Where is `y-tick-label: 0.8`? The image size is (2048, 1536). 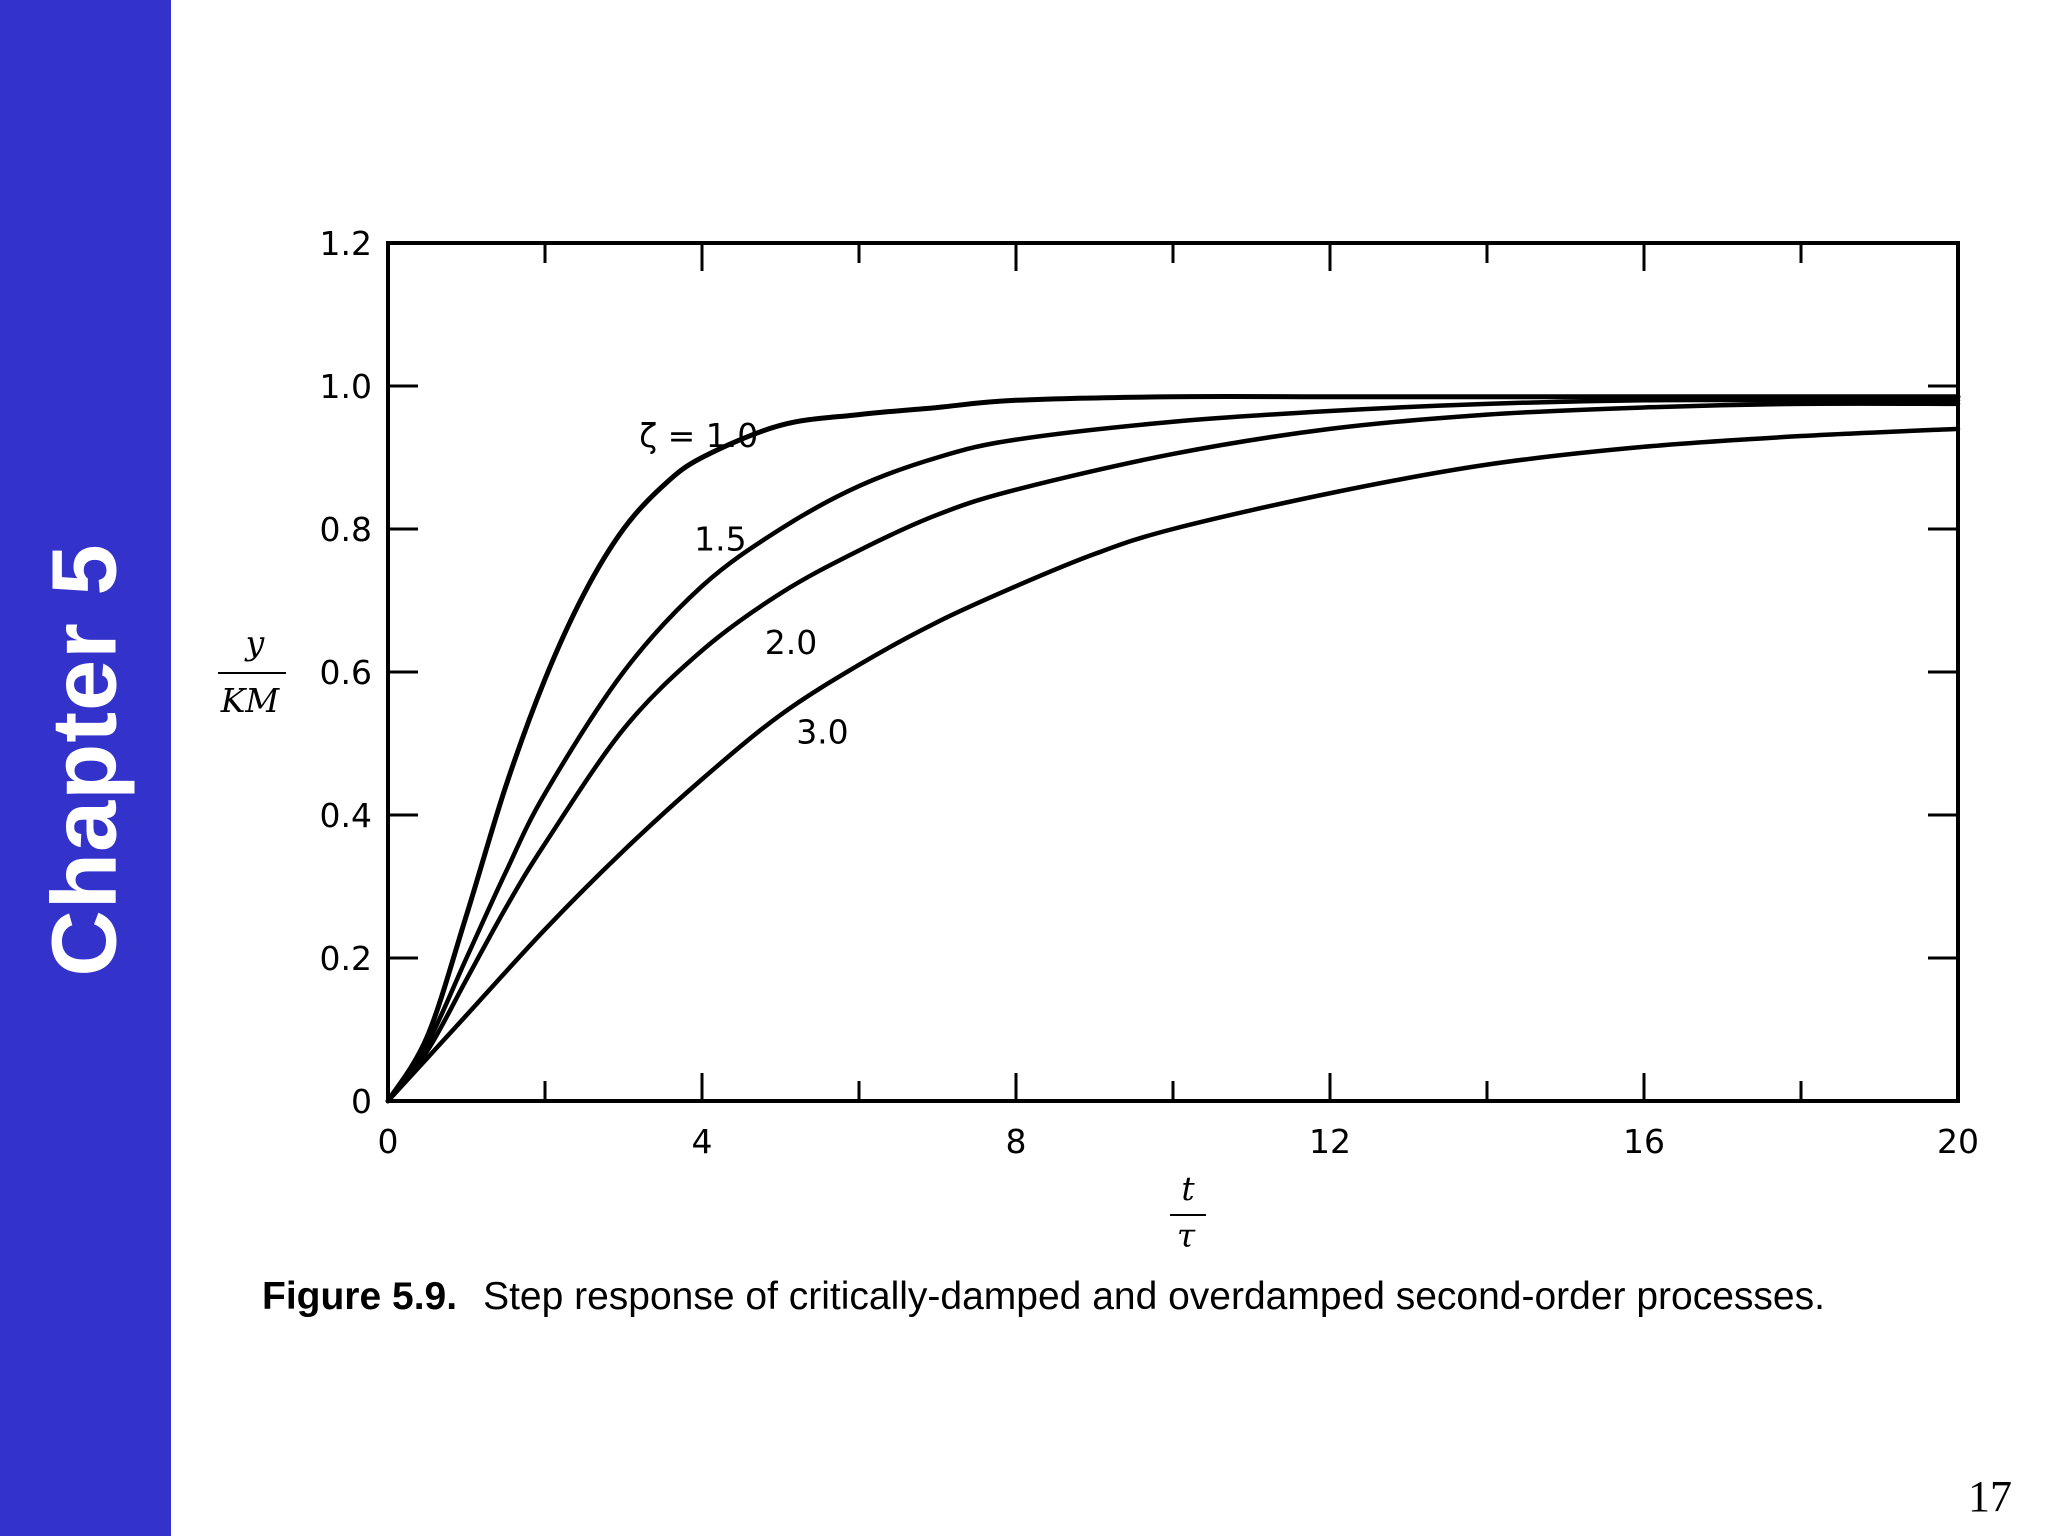
y-tick-label: 0.8 is located at coordinates (346, 529).